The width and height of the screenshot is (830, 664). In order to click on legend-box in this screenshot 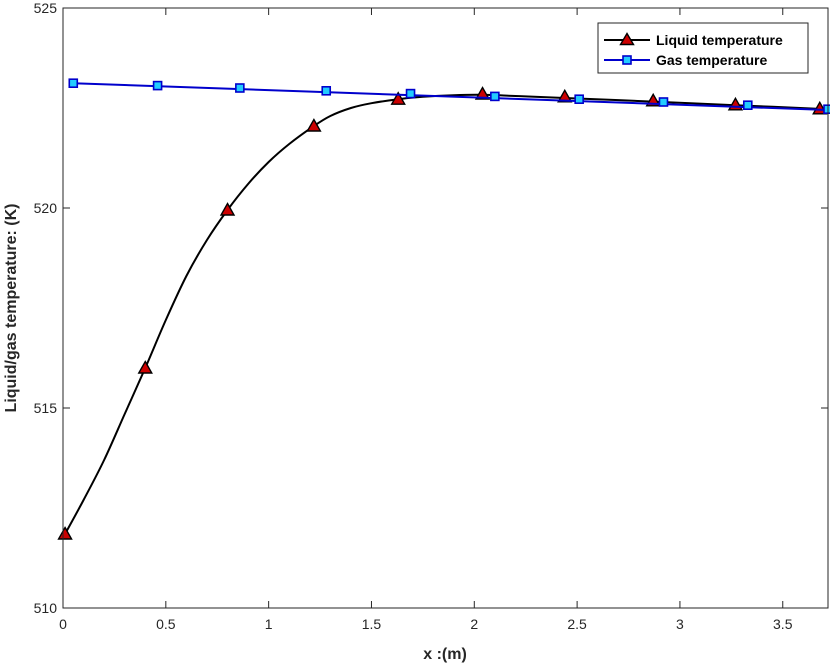, I will do `click(703, 48)`.